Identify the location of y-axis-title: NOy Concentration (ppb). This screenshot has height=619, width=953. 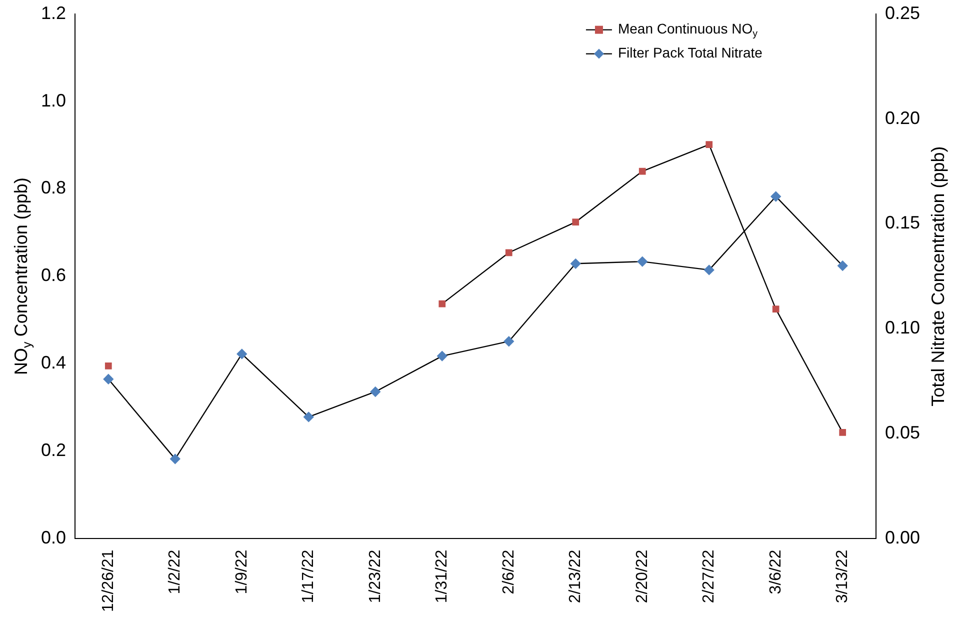
(22, 276).